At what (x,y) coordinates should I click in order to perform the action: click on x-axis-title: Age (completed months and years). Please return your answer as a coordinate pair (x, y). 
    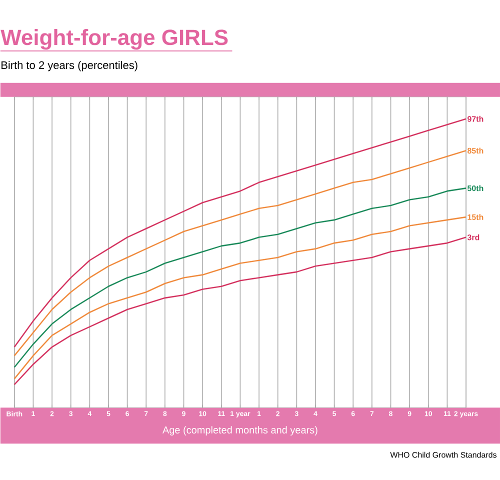
    Looking at the image, I should click on (240, 431).